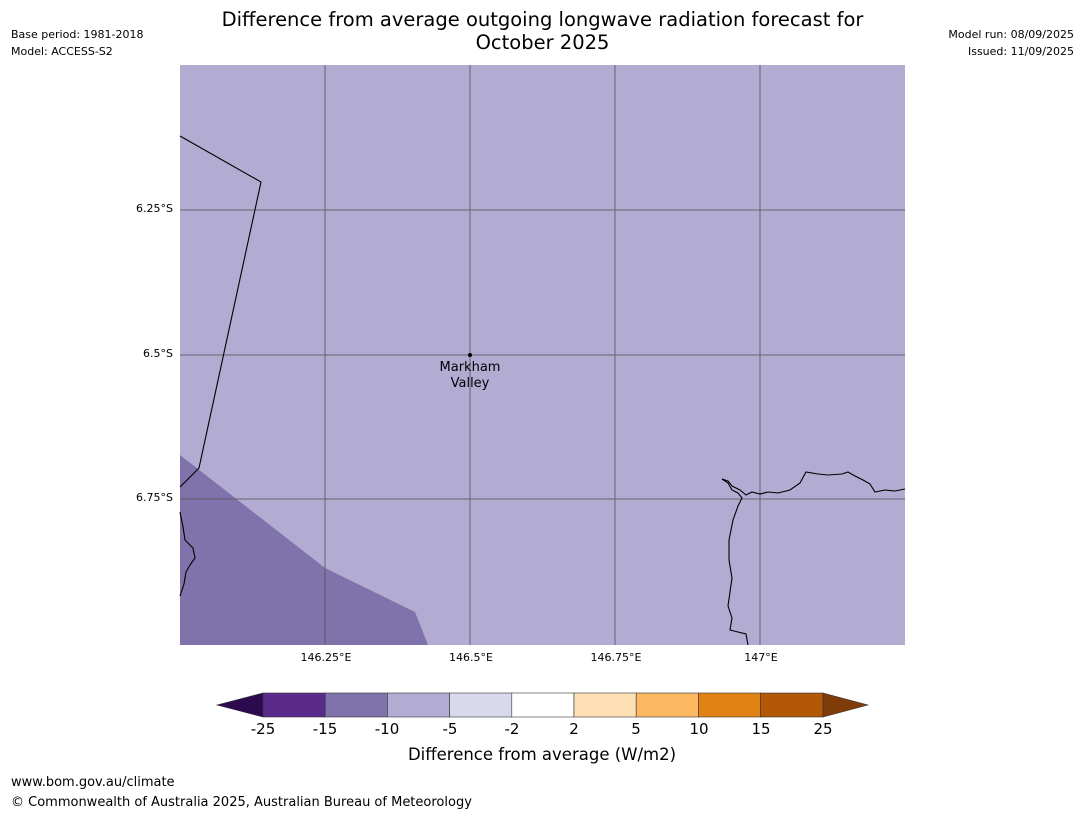 This screenshot has width=1085, height=816. Describe the element at coordinates (450, 729) in the screenshot. I see `legend-tick: -5` at that location.